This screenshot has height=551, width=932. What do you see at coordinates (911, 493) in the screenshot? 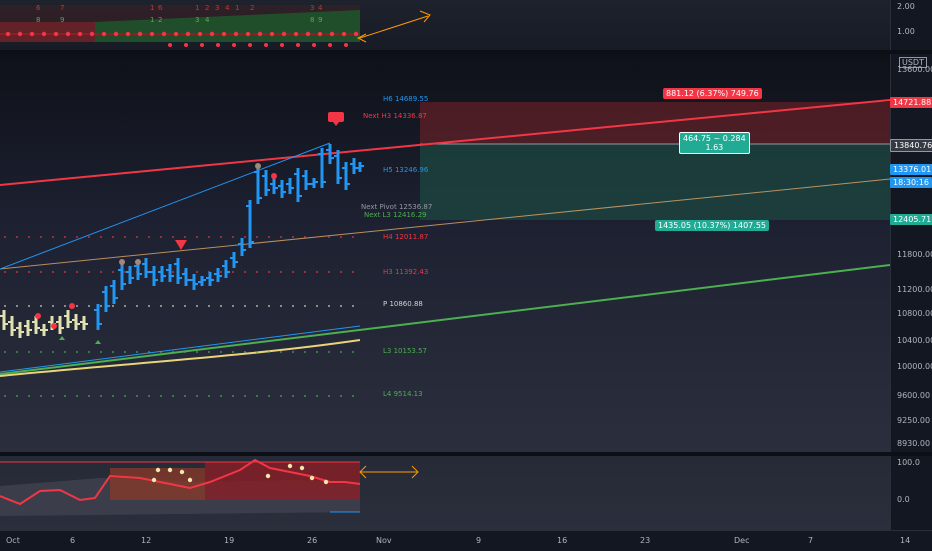
I see `bottom-indicator-axis: 100.0 0.0` at bounding box center [911, 493].